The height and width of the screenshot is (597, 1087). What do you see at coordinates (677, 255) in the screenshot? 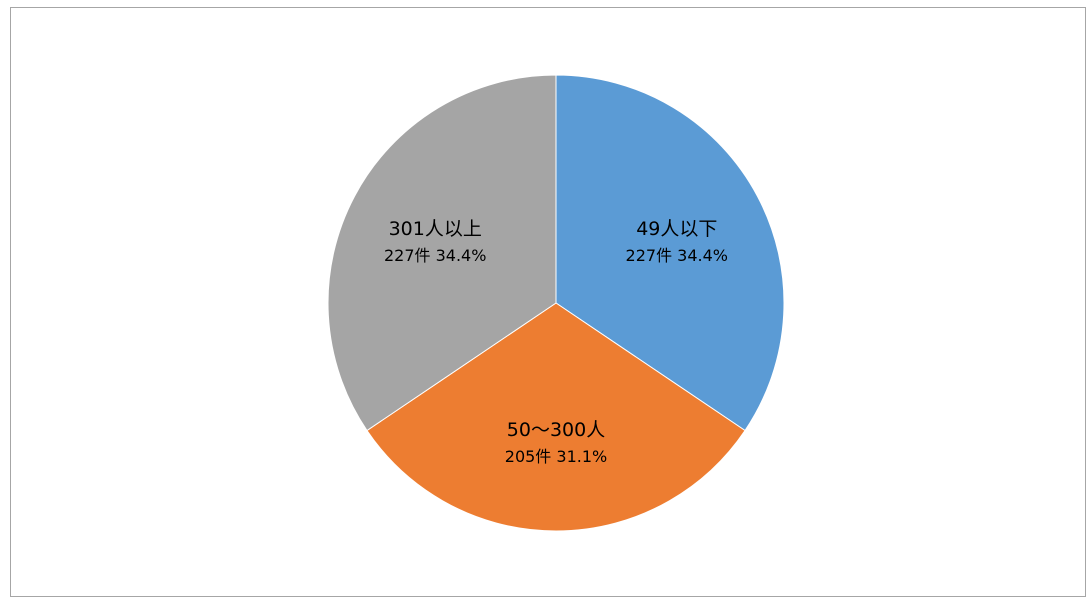
I see `slice-value-49-or-fewer: 227件 34.4%` at bounding box center [677, 255].